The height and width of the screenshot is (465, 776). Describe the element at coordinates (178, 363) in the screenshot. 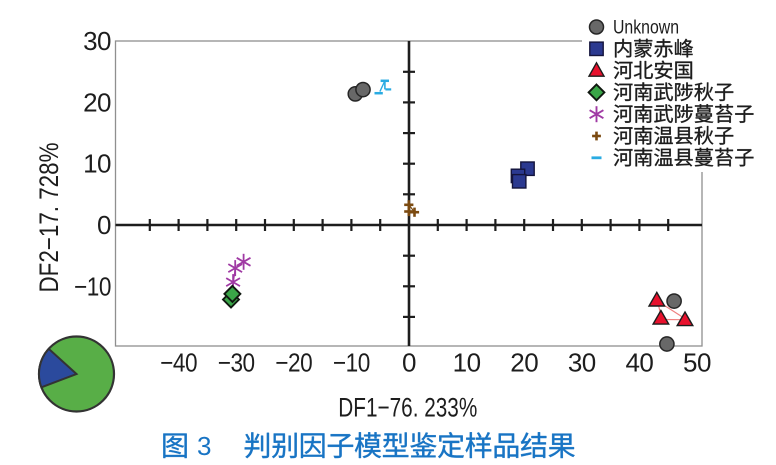

I see `svg-text: −40` at that location.